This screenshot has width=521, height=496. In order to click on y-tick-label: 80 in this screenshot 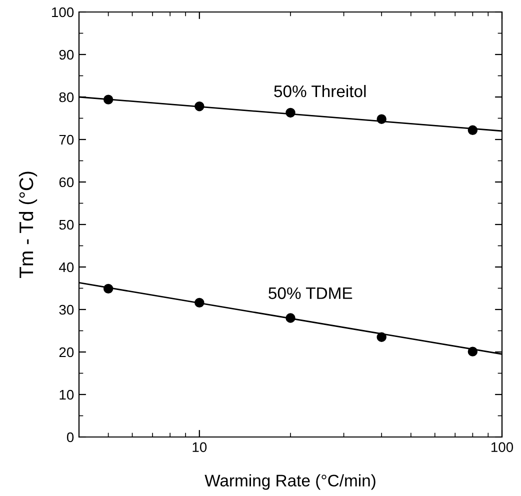, I will do `click(66, 97)`.